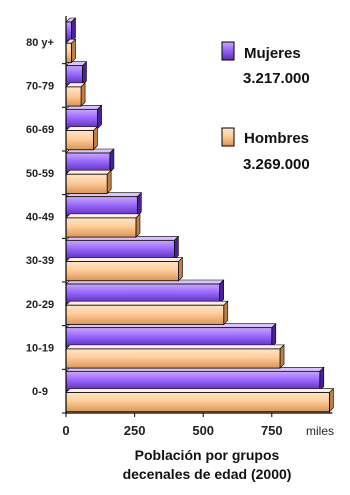 This screenshot has width=350, height=495. What do you see at coordinates (40, 218) in the screenshot?
I see `category-label: 40-49` at bounding box center [40, 218].